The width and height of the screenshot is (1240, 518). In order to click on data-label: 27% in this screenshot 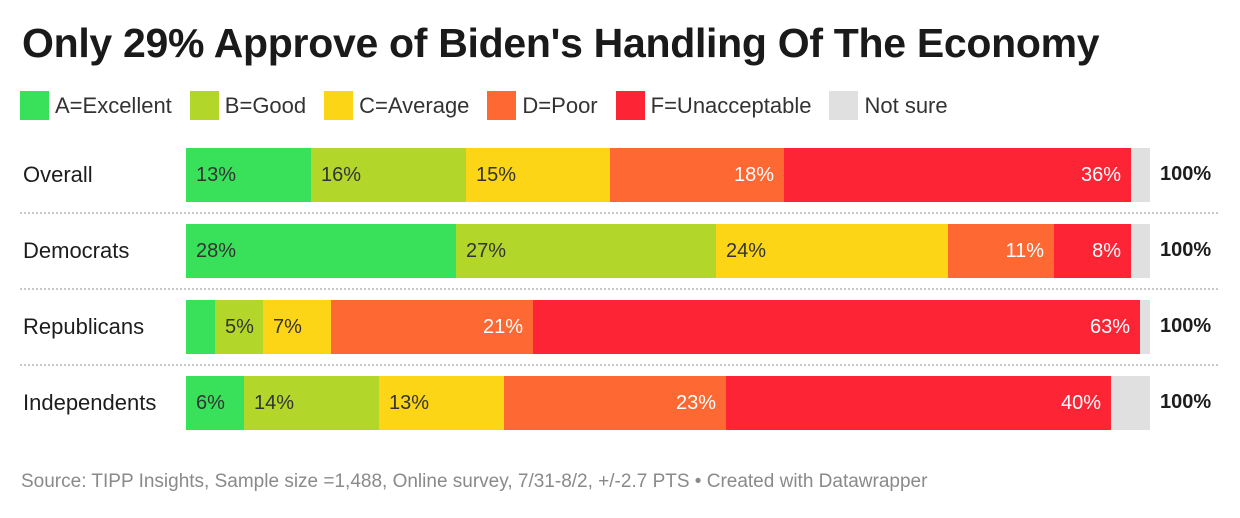, I will do `click(486, 251)`.